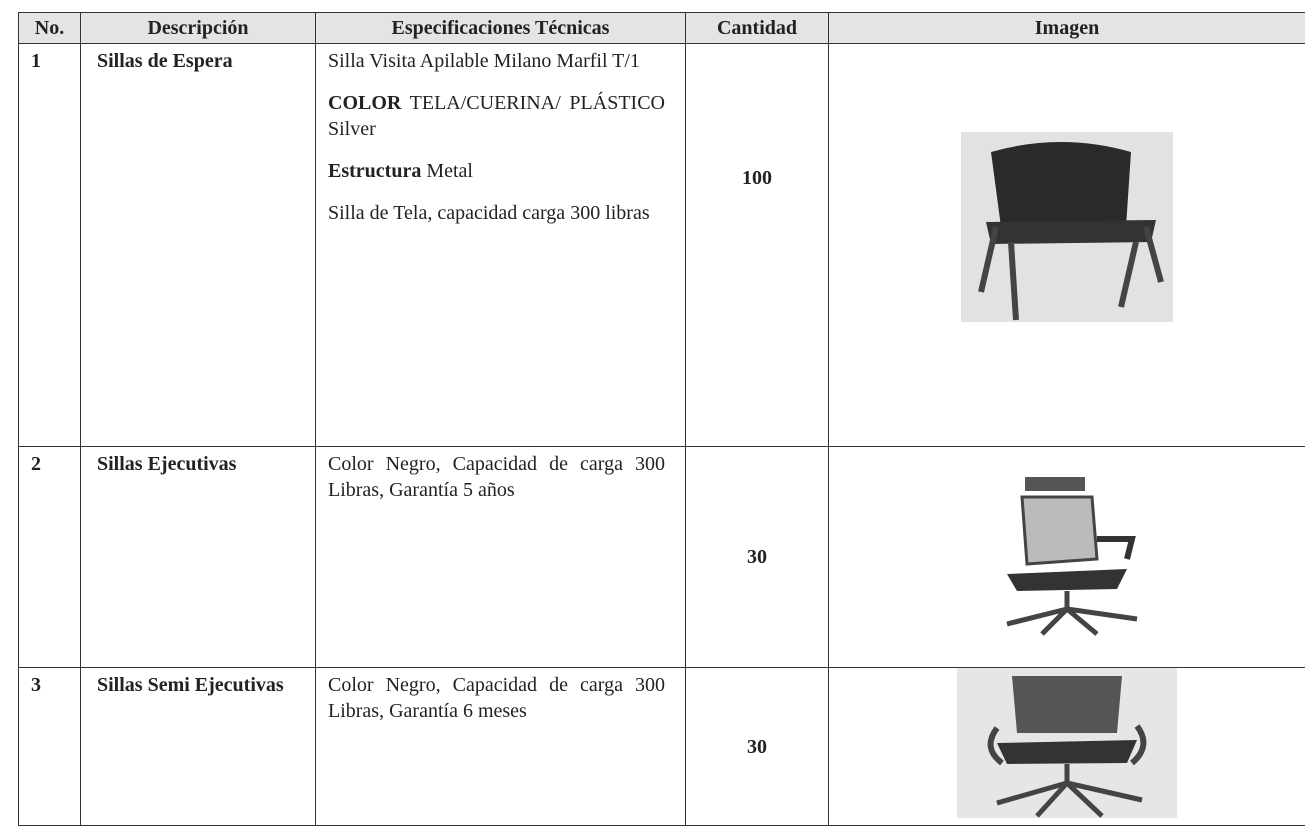 The width and height of the screenshot is (1305, 833). Describe the element at coordinates (375, 171) in the screenshot. I see `spec-label: Estructura` at that location.